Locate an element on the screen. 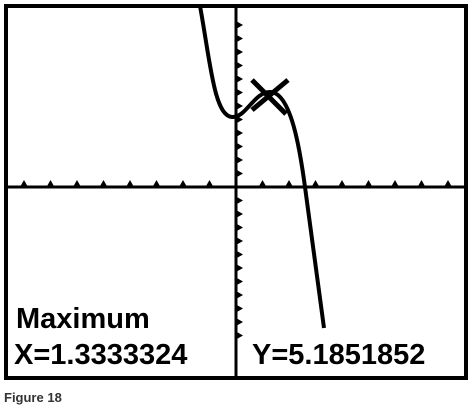 The image size is (472, 411). trace-cursor is located at coordinates (270, 97).